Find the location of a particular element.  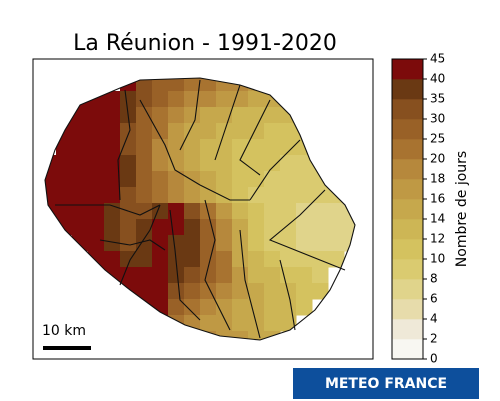

logo-box is located at coordinates (386, 383).